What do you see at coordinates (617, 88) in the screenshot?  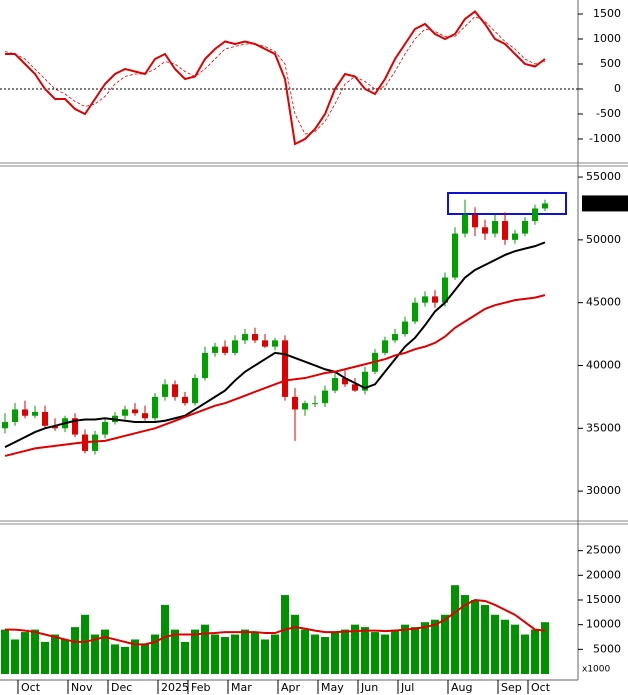 I see `y-tick-label: 0` at bounding box center [617, 88].